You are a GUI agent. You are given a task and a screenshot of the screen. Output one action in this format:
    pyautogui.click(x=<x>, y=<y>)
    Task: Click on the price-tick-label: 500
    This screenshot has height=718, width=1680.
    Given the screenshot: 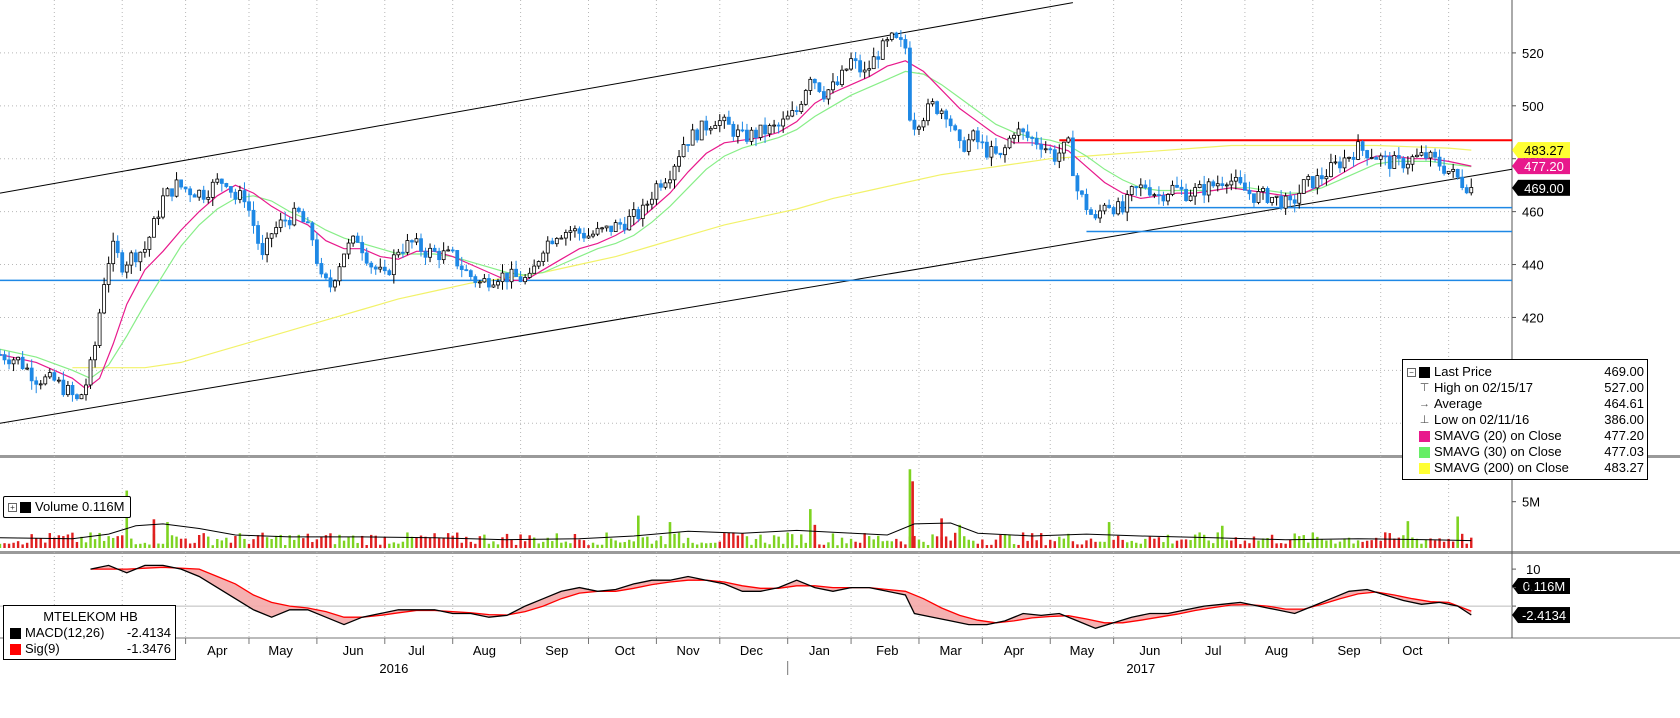 What is the action you would take?
    pyautogui.click(x=1533, y=106)
    